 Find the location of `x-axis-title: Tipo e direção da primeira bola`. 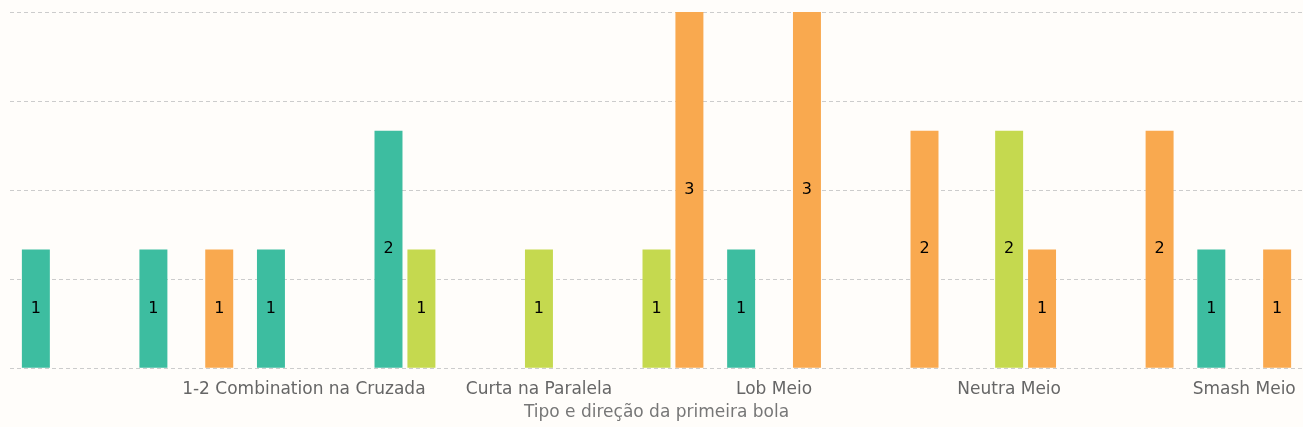

x-axis-title: Tipo e direção da primeira bola is located at coordinates (656, 411).